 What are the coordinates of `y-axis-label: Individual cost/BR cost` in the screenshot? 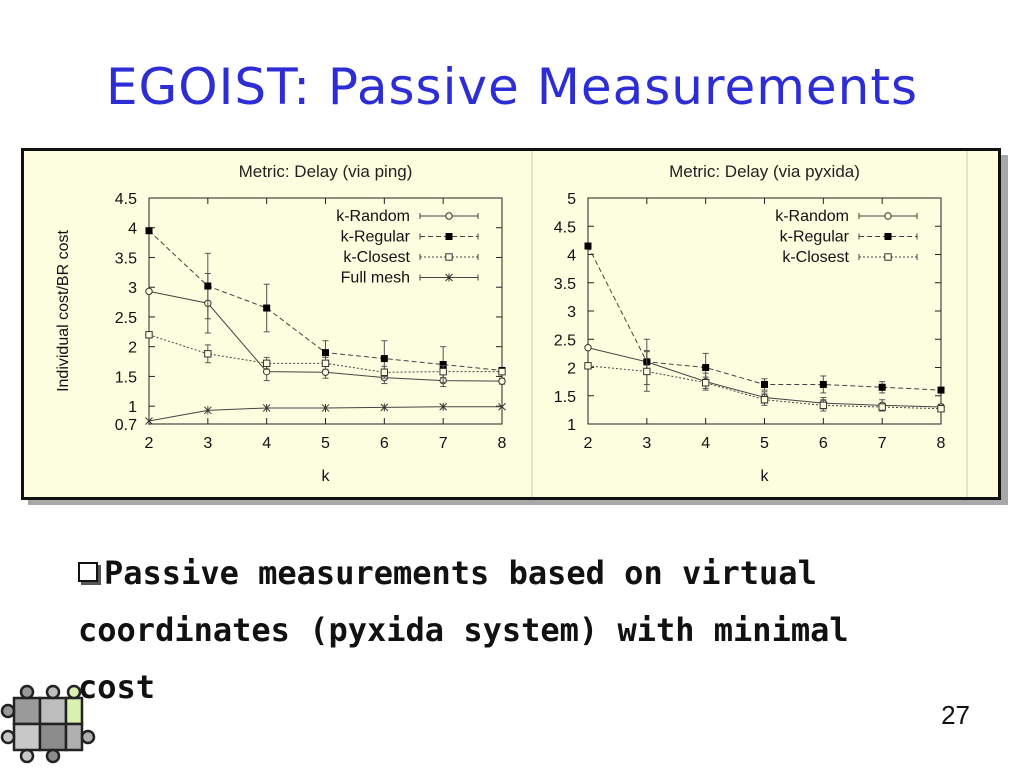 It's located at (63, 311).